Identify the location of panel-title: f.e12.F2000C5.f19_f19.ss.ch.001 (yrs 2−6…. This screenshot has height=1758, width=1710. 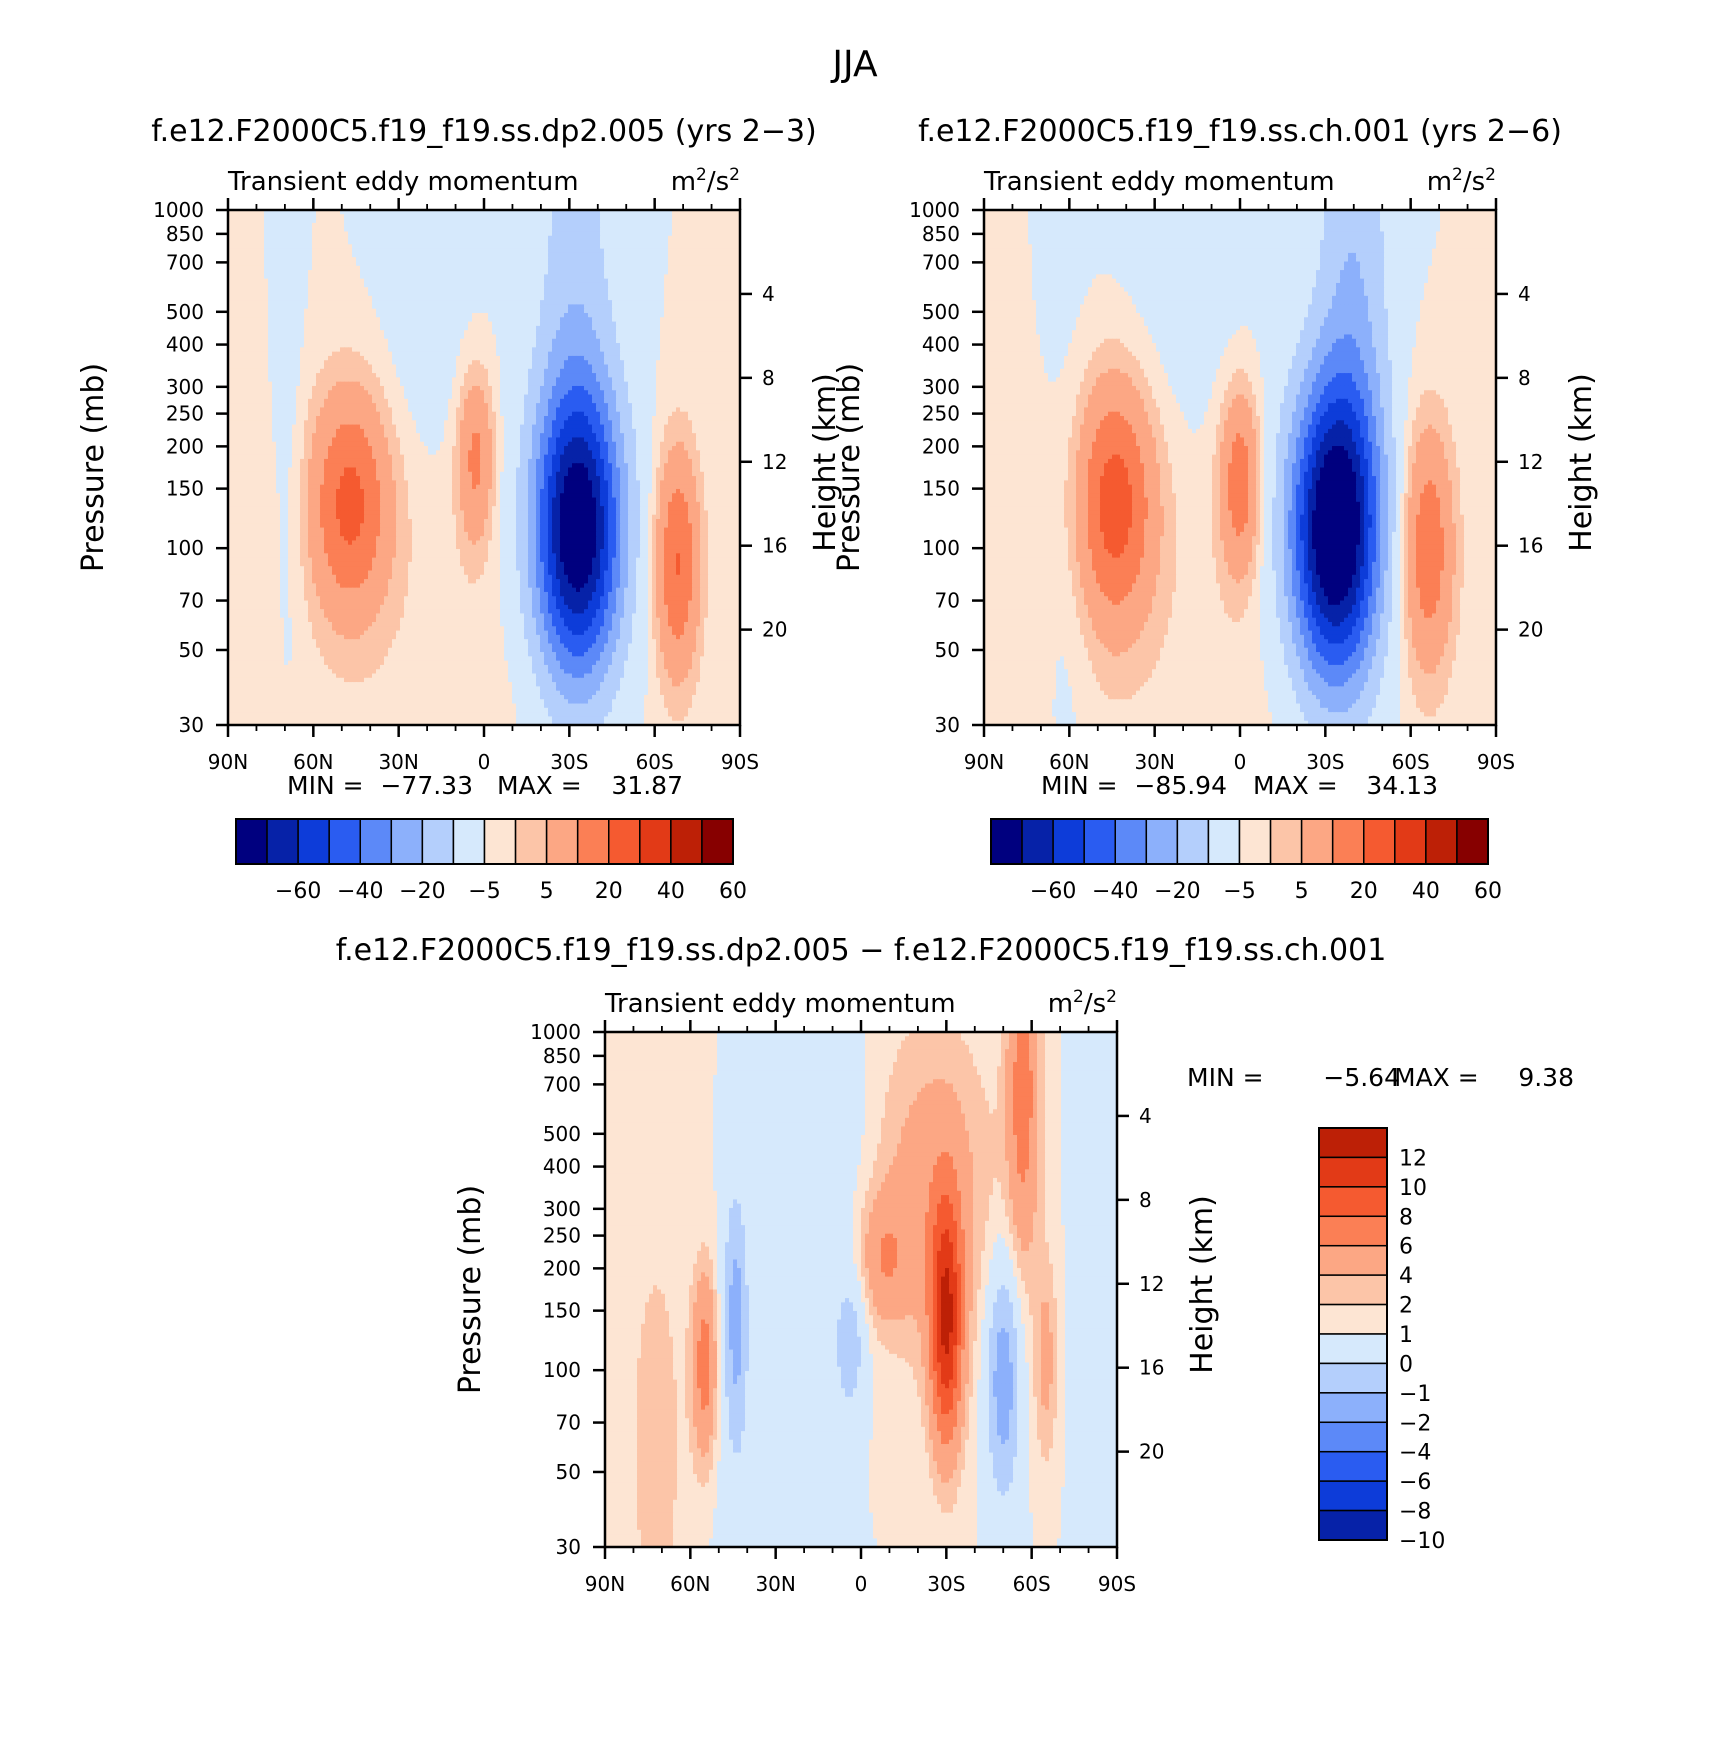
(1240, 131).